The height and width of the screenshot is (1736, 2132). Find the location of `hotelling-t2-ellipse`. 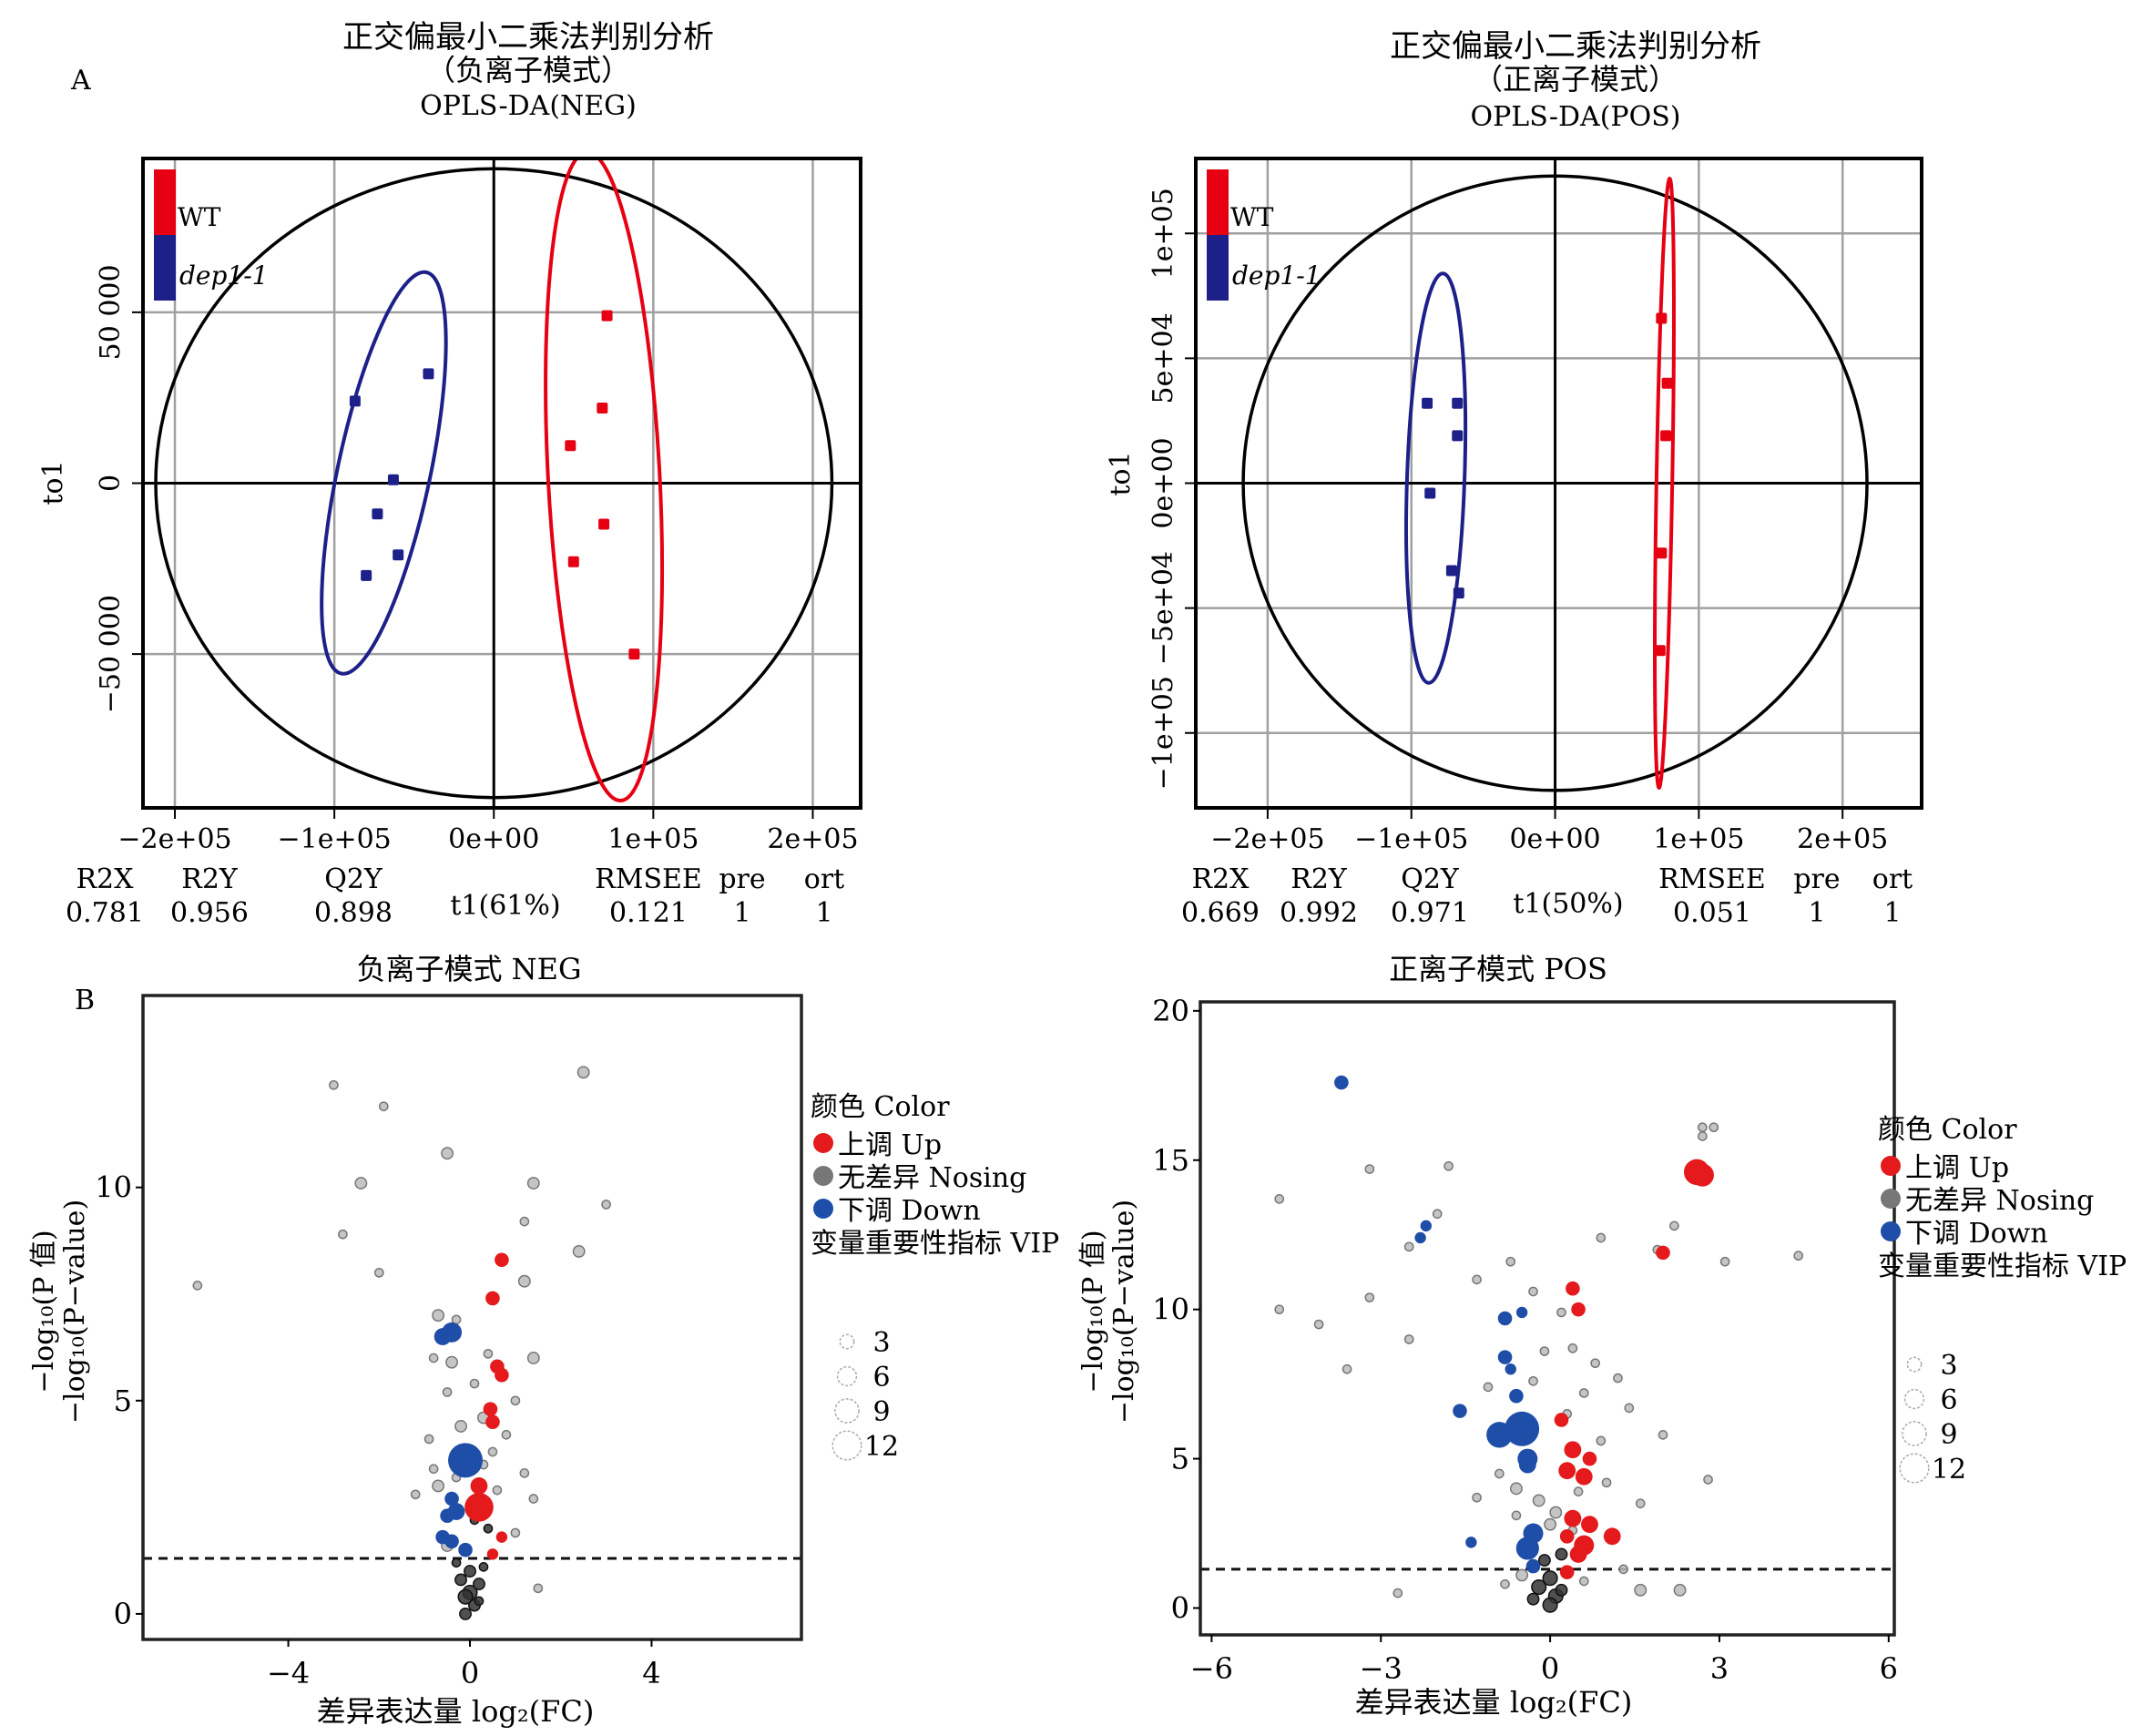

hotelling-t2-ellipse is located at coordinates (1555, 483).